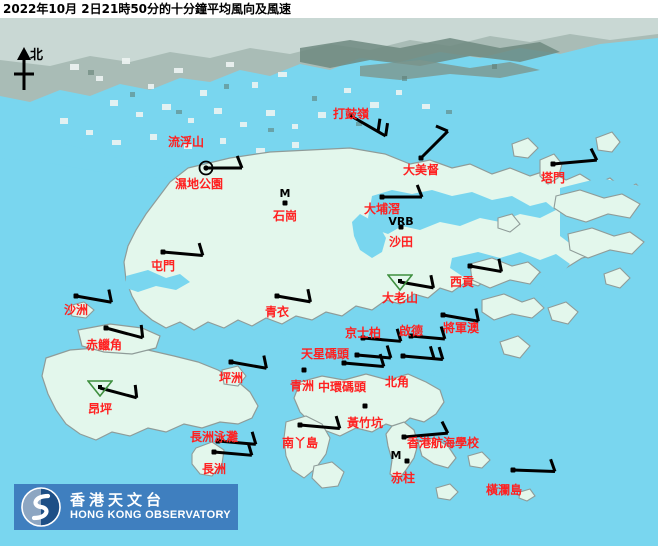  Describe the element at coordinates (382, 209) in the screenshot. I see `station-label: 大埔滘` at that location.